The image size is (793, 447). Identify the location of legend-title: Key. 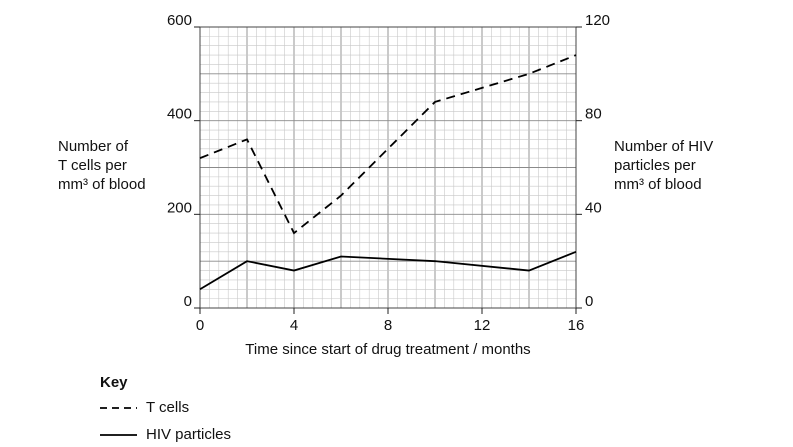
(114, 382).